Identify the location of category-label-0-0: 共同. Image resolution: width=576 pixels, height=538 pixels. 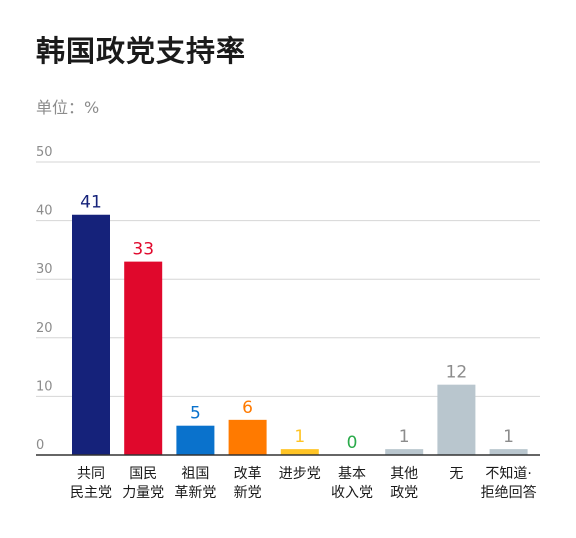
(91, 474).